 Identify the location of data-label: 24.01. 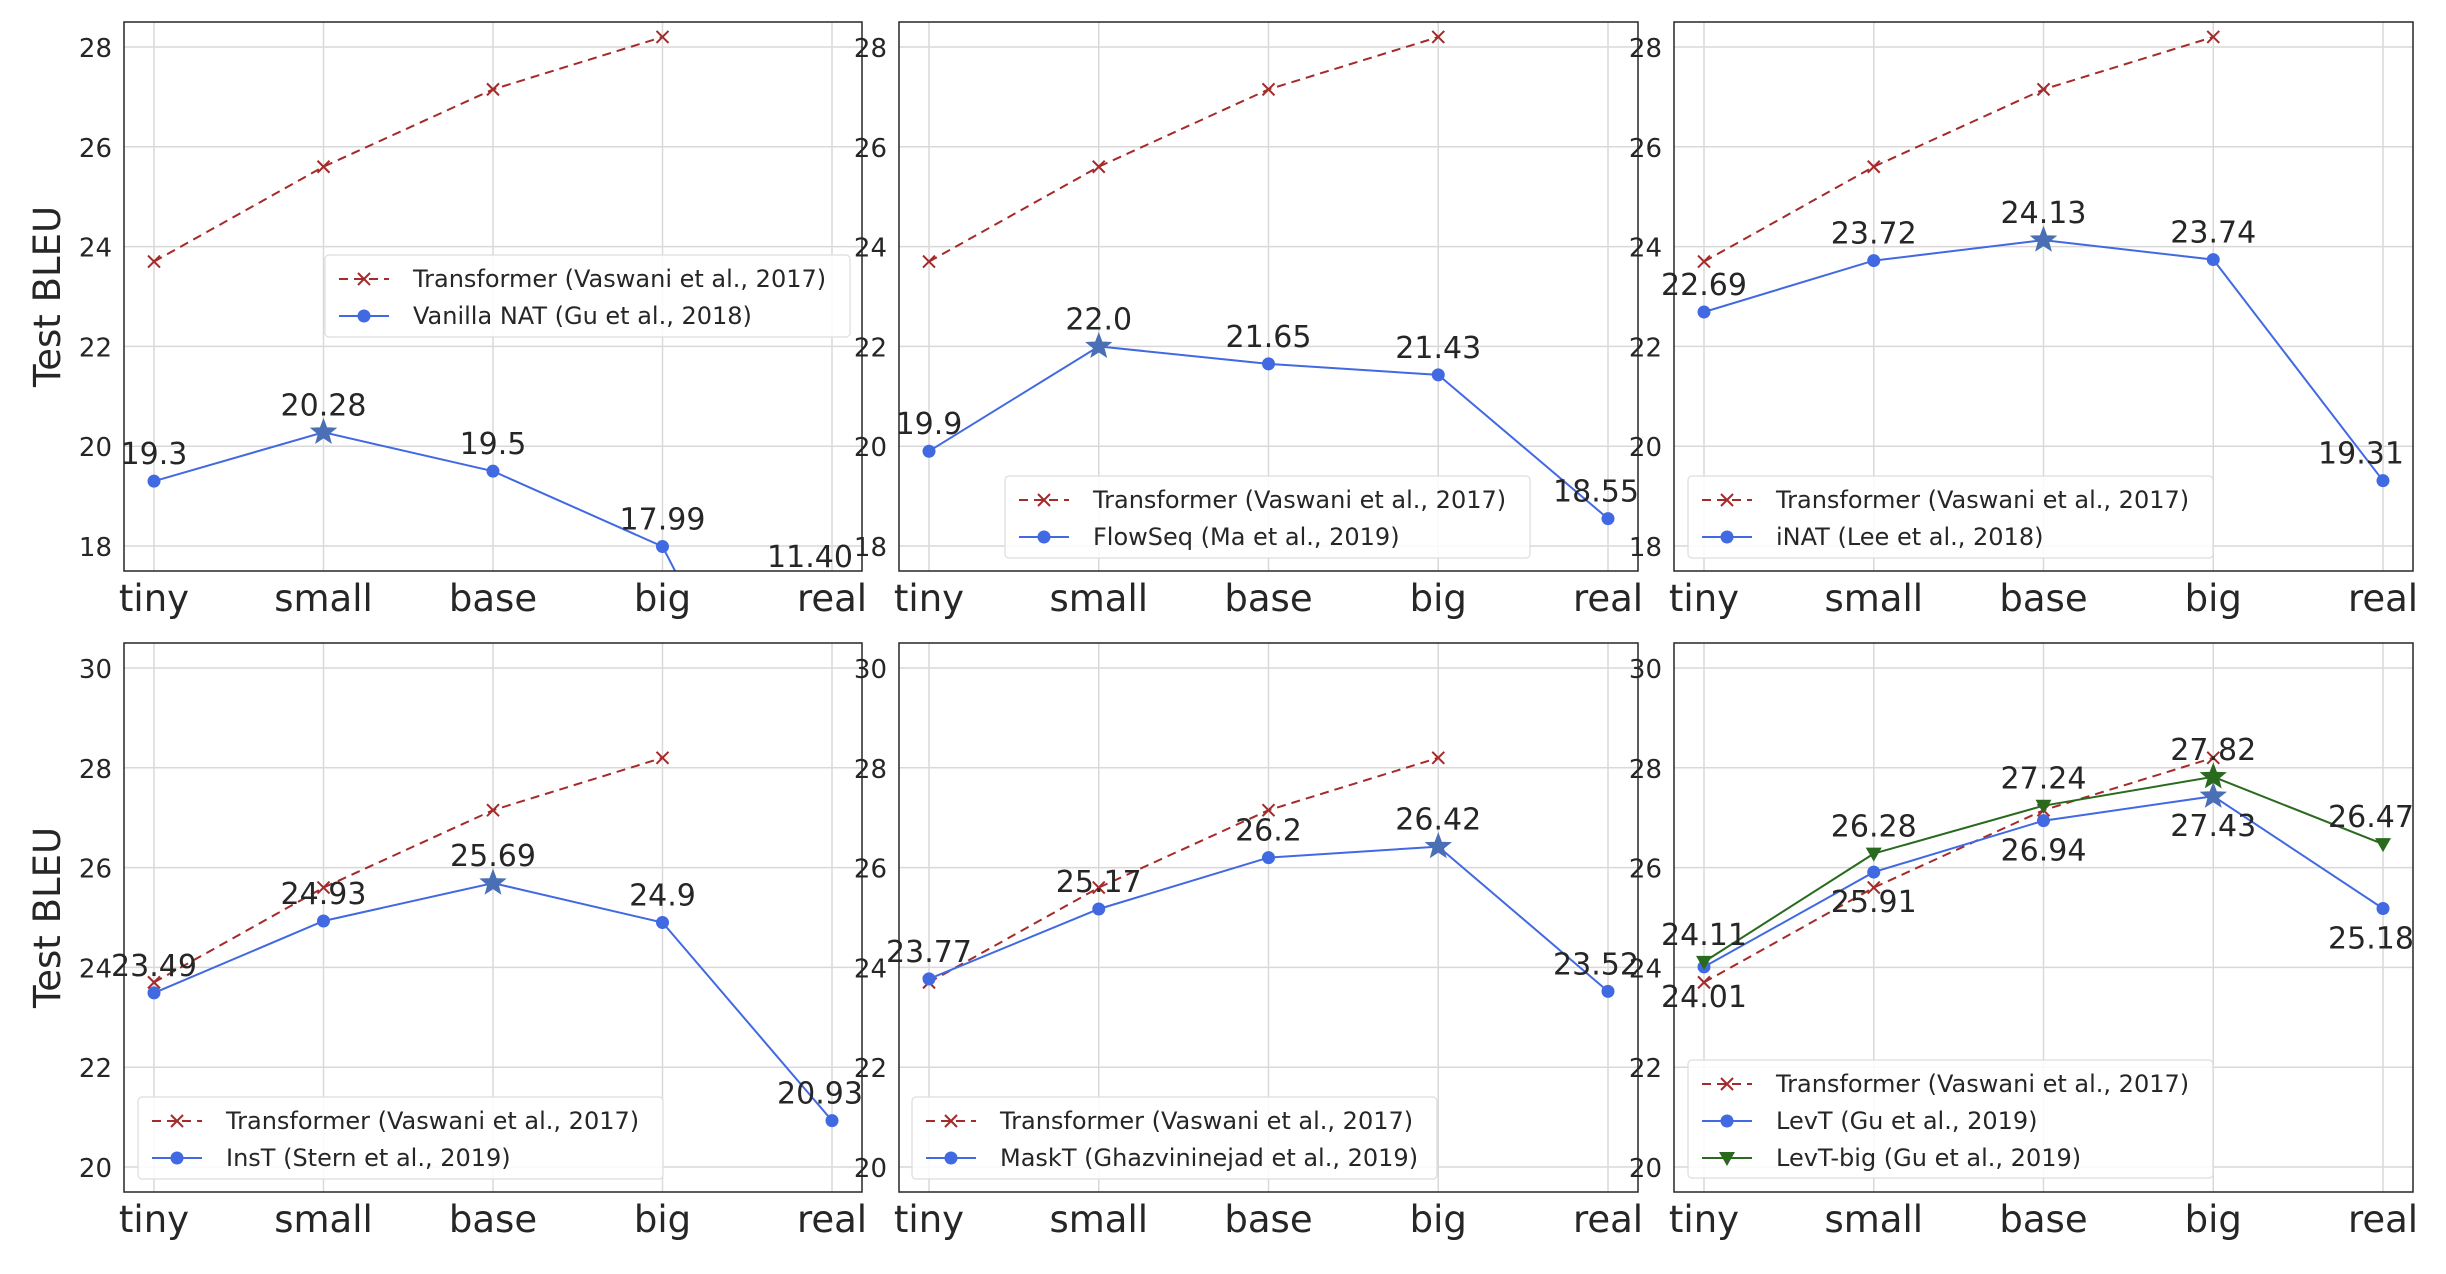
(1704, 997).